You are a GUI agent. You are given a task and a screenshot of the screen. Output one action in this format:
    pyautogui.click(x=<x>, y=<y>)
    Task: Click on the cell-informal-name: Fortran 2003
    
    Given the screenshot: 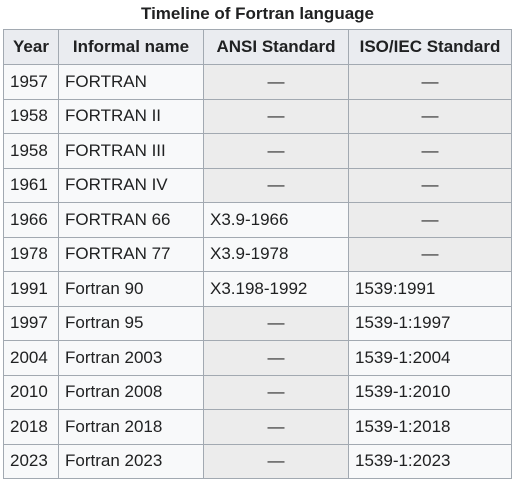 What is the action you would take?
    pyautogui.click(x=131, y=358)
    